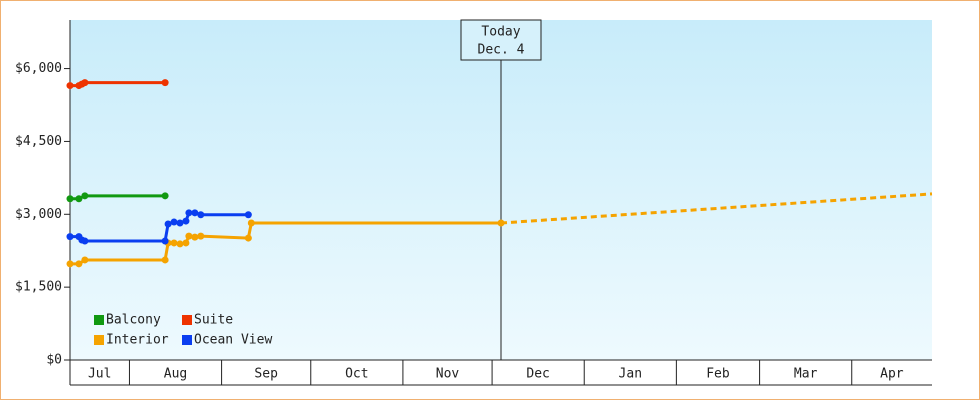 This screenshot has width=980, height=400. Describe the element at coordinates (500, 32) in the screenshot. I see `today-label: Today` at that location.